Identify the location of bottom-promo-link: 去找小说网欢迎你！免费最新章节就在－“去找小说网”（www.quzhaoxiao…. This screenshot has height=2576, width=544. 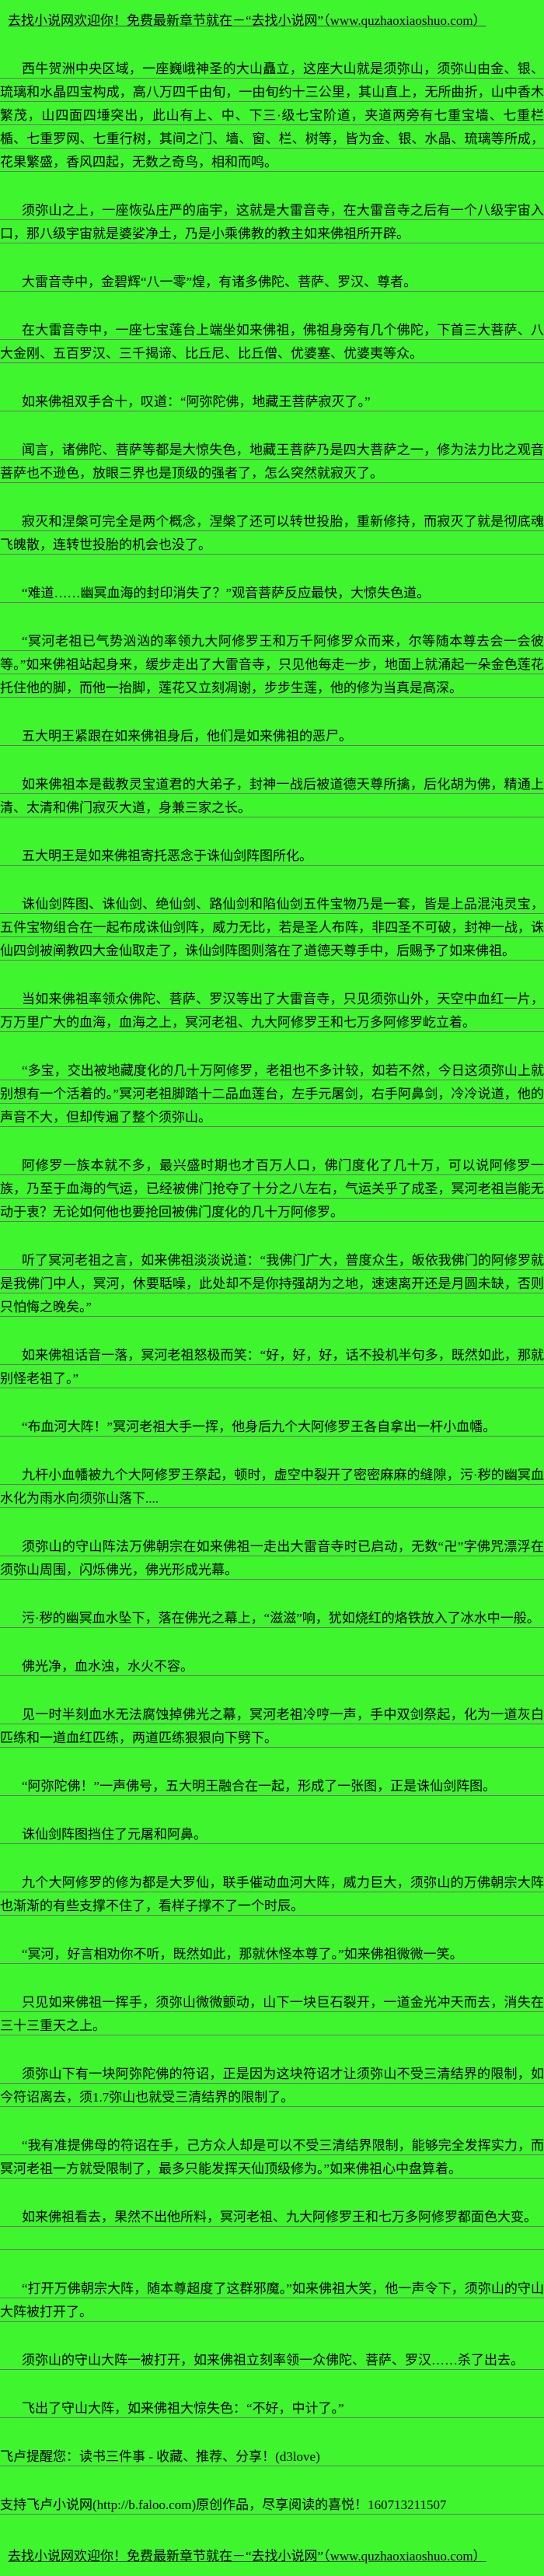
(247, 2556).